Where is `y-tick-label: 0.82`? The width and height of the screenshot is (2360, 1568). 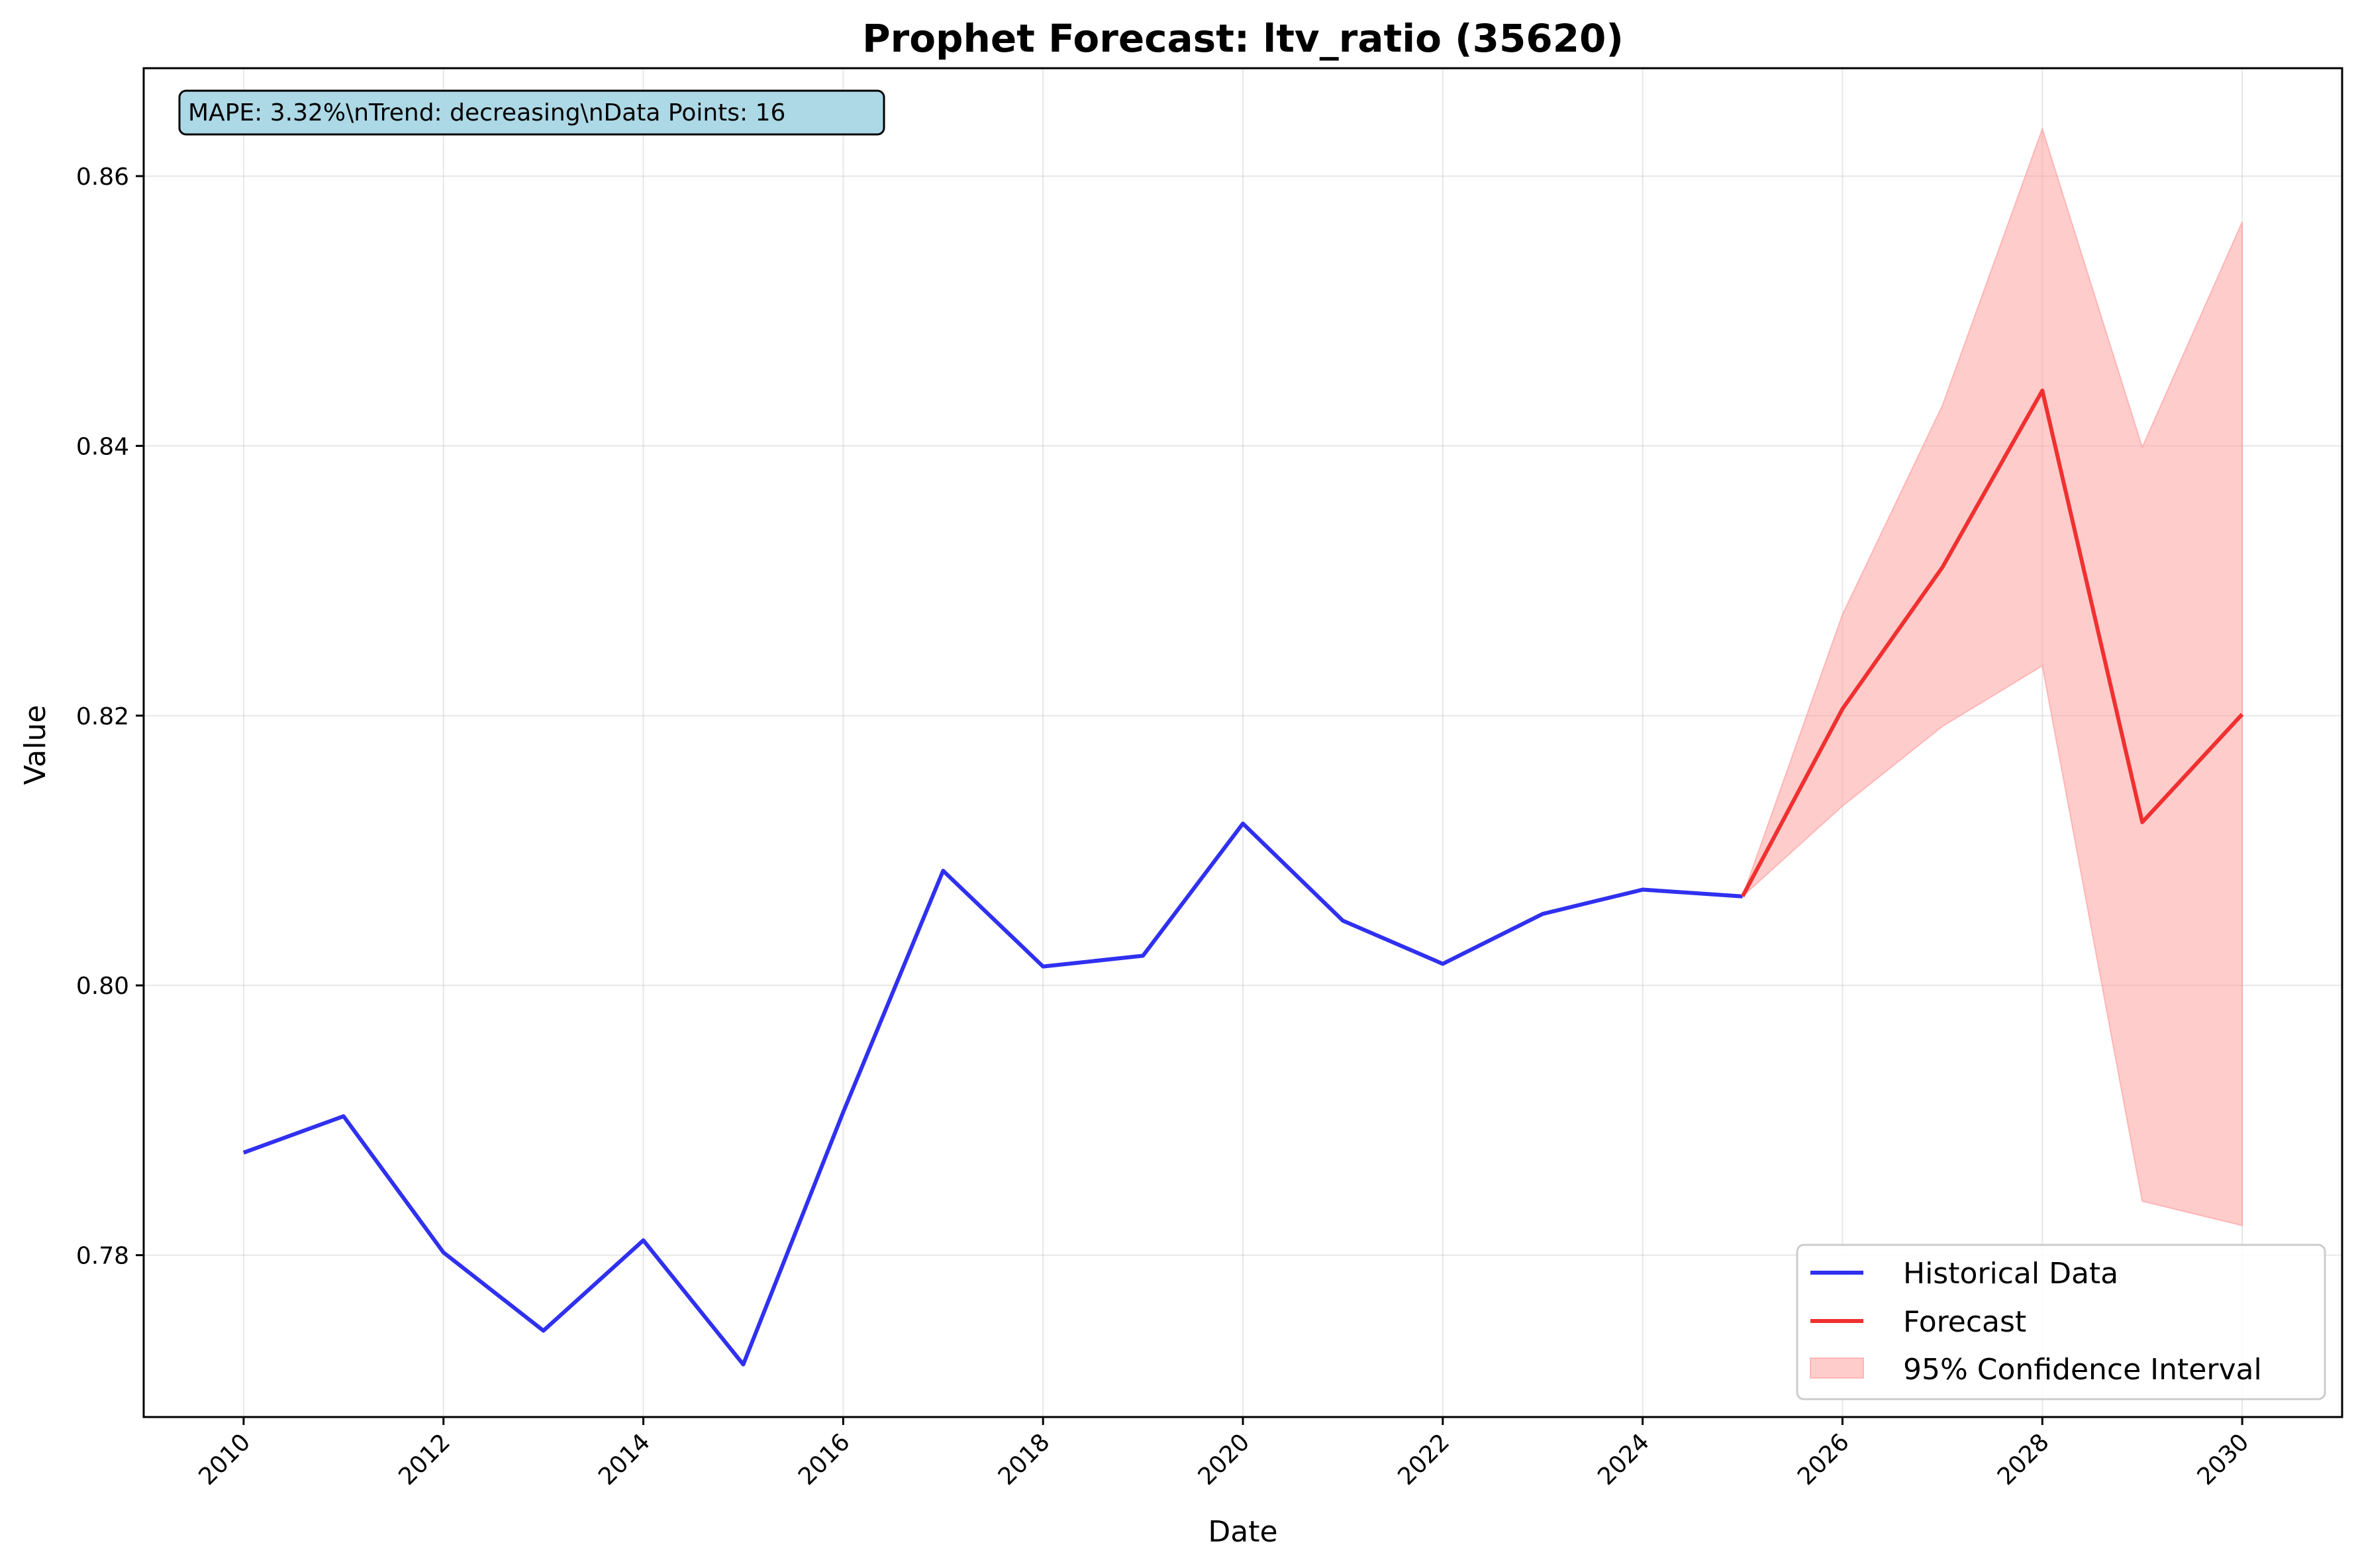
y-tick-label: 0.82 is located at coordinates (102, 716).